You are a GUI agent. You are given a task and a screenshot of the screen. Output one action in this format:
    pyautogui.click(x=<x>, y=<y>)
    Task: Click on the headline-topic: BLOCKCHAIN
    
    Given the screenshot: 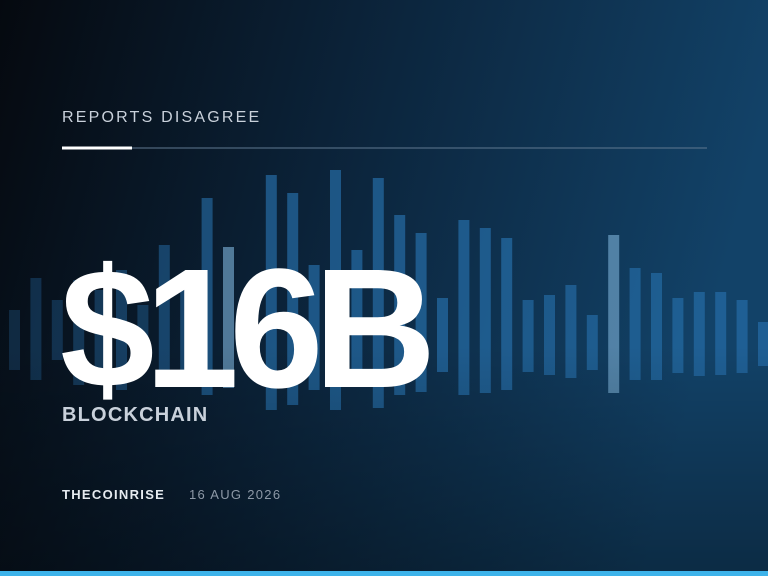 What is the action you would take?
    pyautogui.click(x=135, y=415)
    